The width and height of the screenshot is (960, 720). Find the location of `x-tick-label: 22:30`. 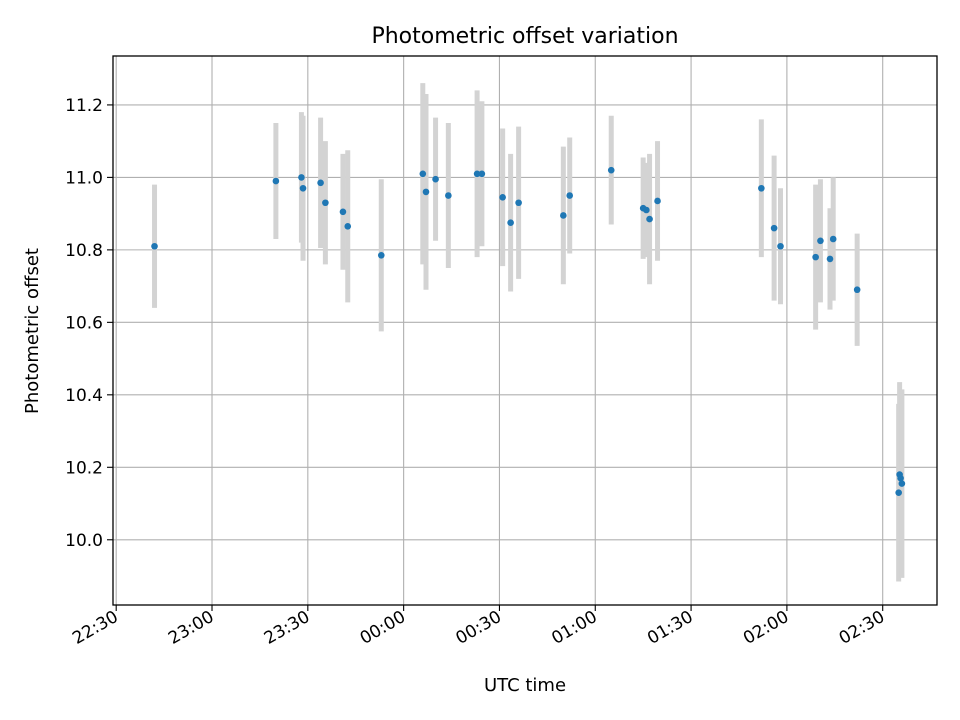

x-tick-label: 22:30 is located at coordinates (95, 628).